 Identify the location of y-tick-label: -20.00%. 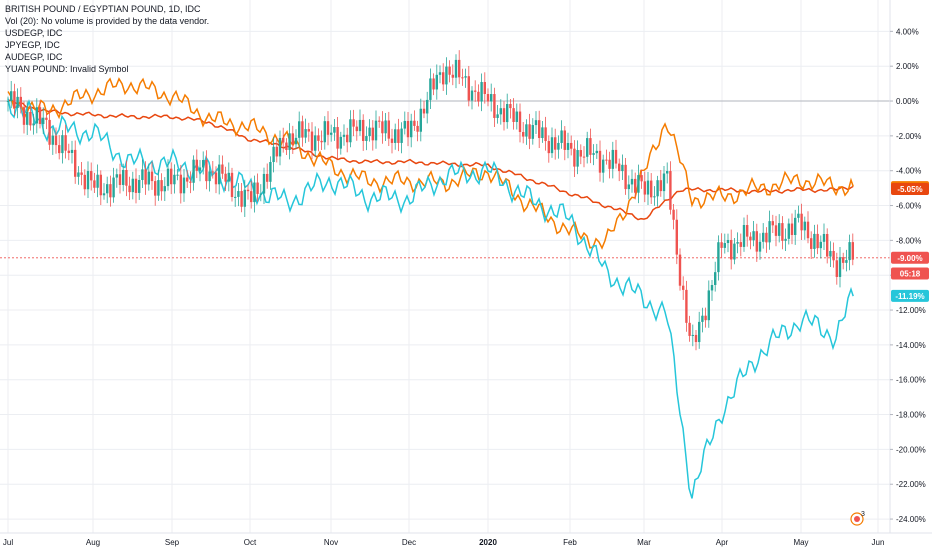
(911, 449).